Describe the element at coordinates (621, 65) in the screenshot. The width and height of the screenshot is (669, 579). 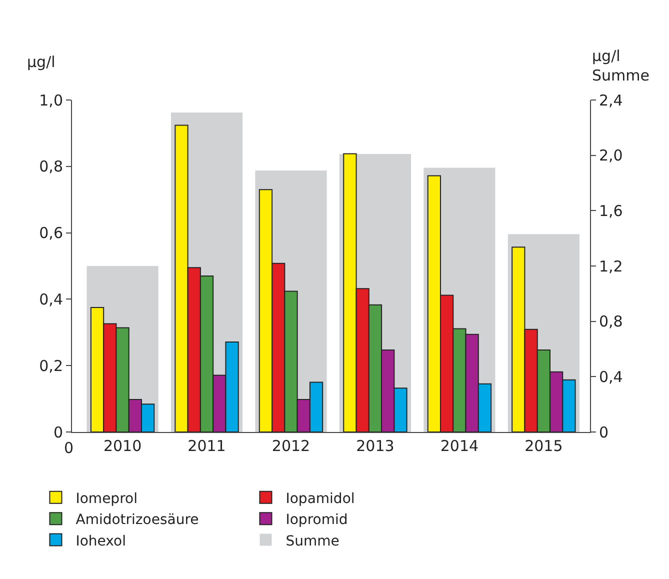
I see `y2-axis-title: µg/l Summe` at that location.